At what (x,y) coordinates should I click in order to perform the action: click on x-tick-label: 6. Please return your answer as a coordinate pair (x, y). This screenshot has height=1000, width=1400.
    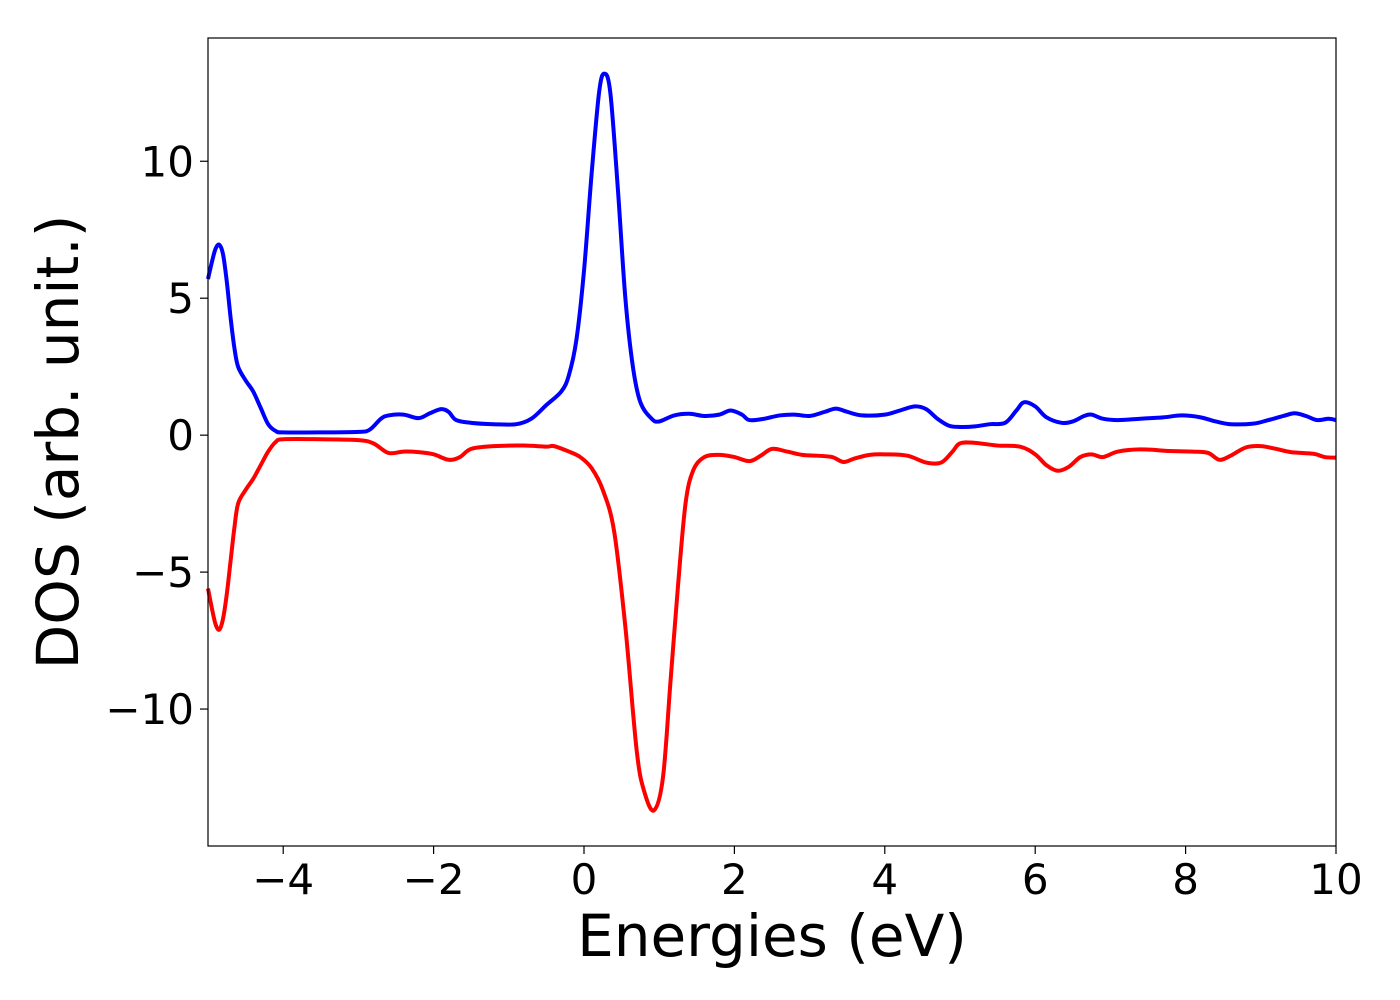
    Looking at the image, I should click on (1035, 879).